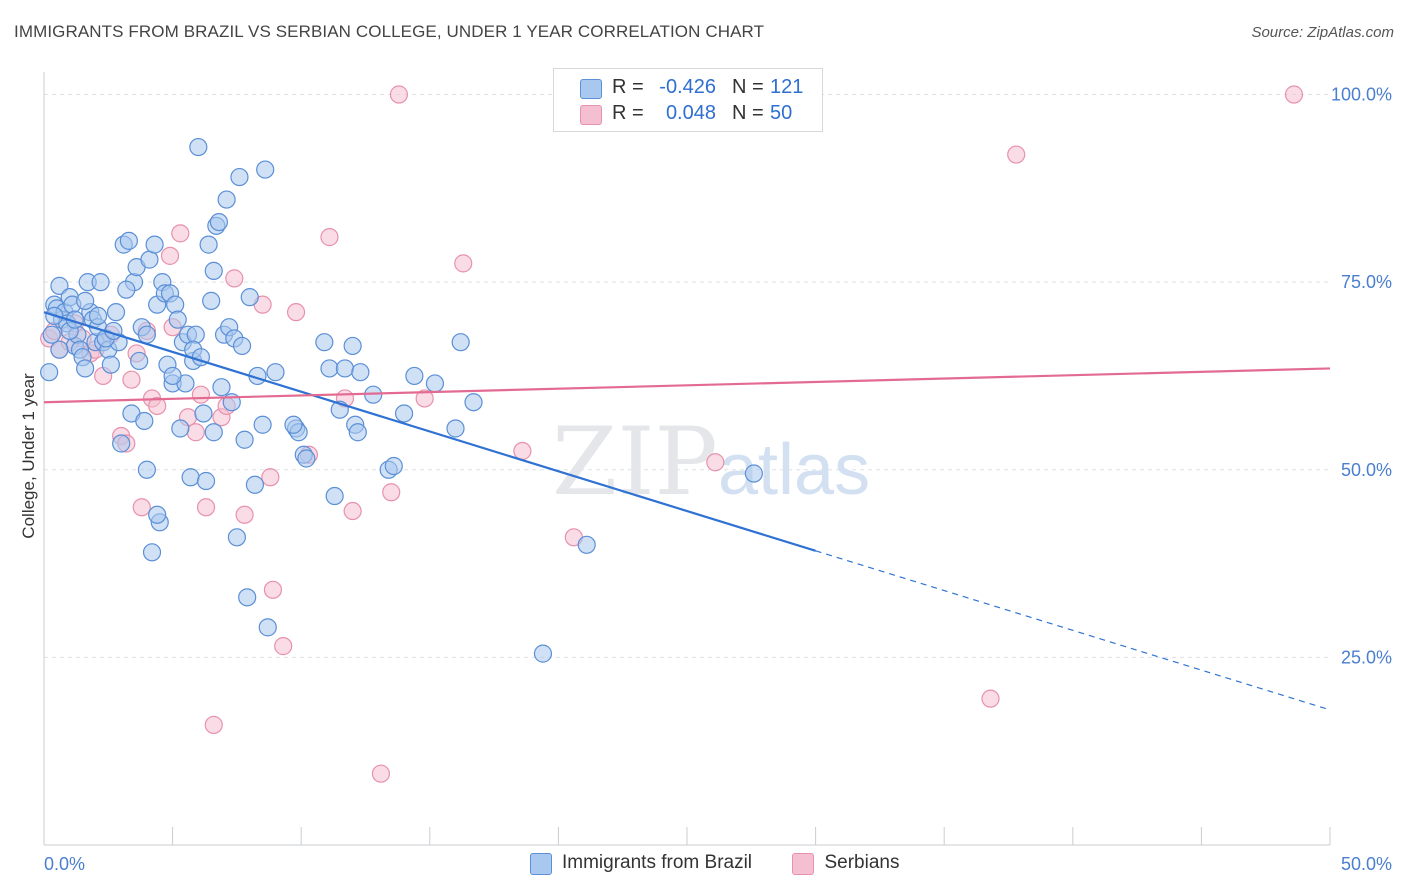 The height and width of the screenshot is (892, 1406). Describe the element at coordinates (541, 864) in the screenshot. I see `legend-brazil-swatch` at that location.